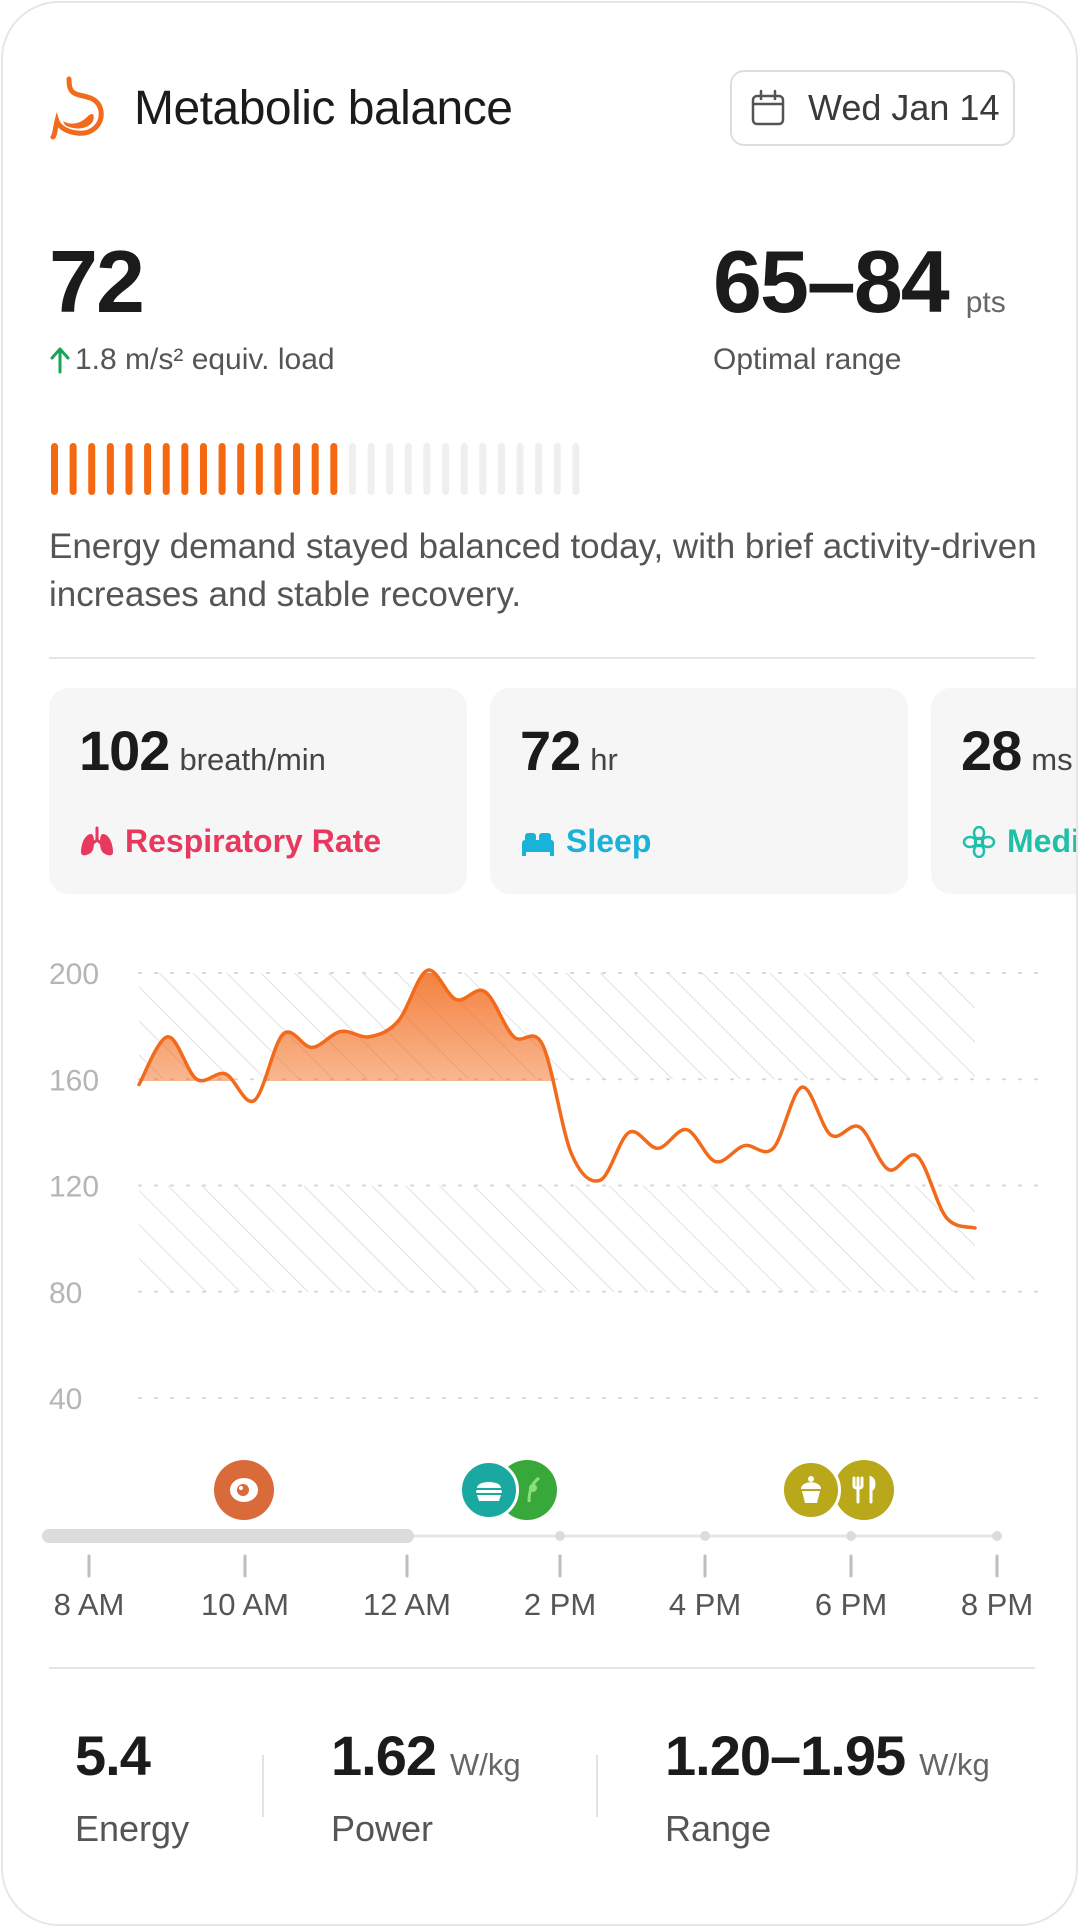 Image resolution: width=1080 pixels, height=1927 pixels. Describe the element at coordinates (281, 108) in the screenshot. I see `card-header: Metabolic balance` at that location.